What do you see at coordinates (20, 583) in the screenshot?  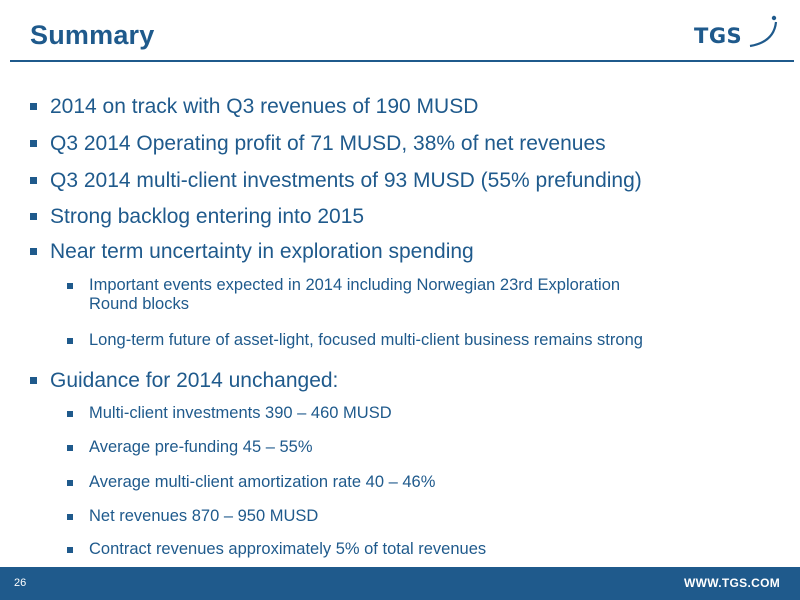 I see `page-number: 26` at bounding box center [20, 583].